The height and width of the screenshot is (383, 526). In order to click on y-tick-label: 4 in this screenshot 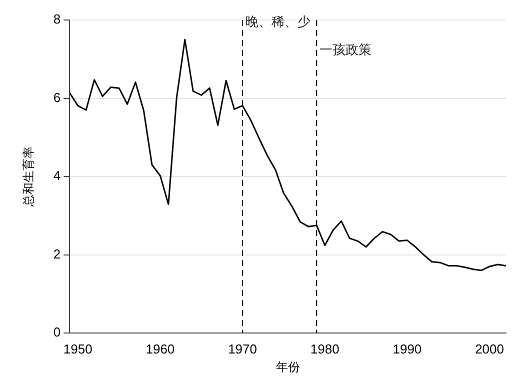, I will do `click(57, 176)`.